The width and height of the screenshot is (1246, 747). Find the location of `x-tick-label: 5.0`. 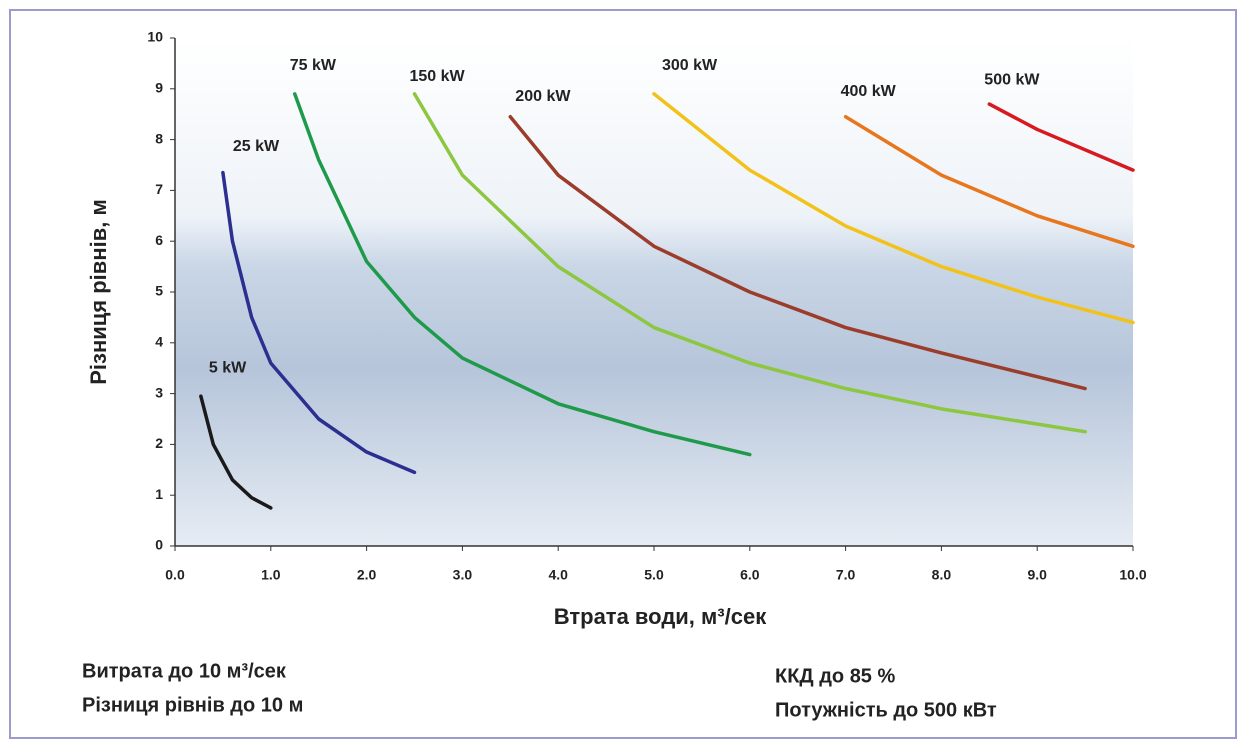

x-tick-label: 5.0 is located at coordinates (654, 575).